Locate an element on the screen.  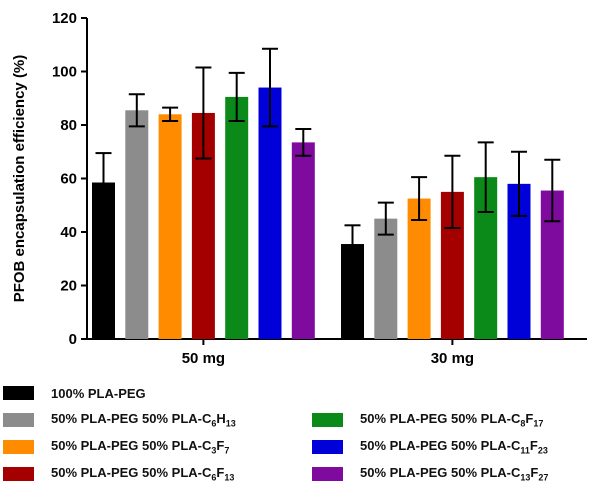
legend-item: 50% PLA-PEG 50% PLA-C13F27 is located at coordinates (430, 474).